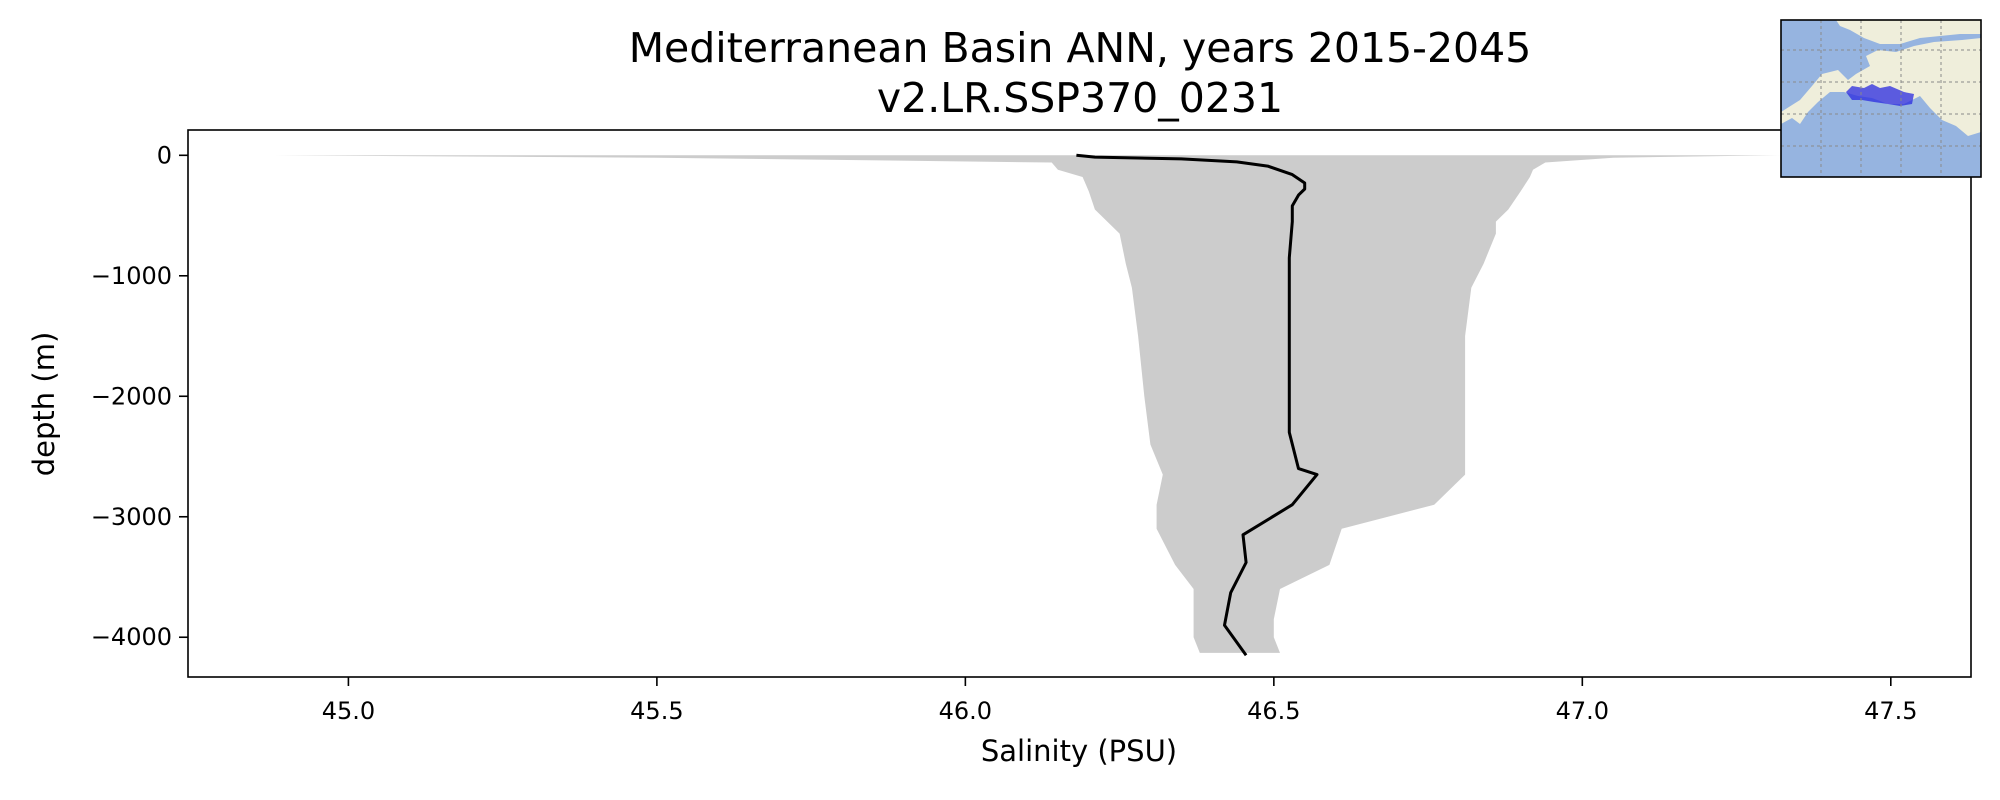  I want to click on y-axis-label: depth (m), so click(44, 404).